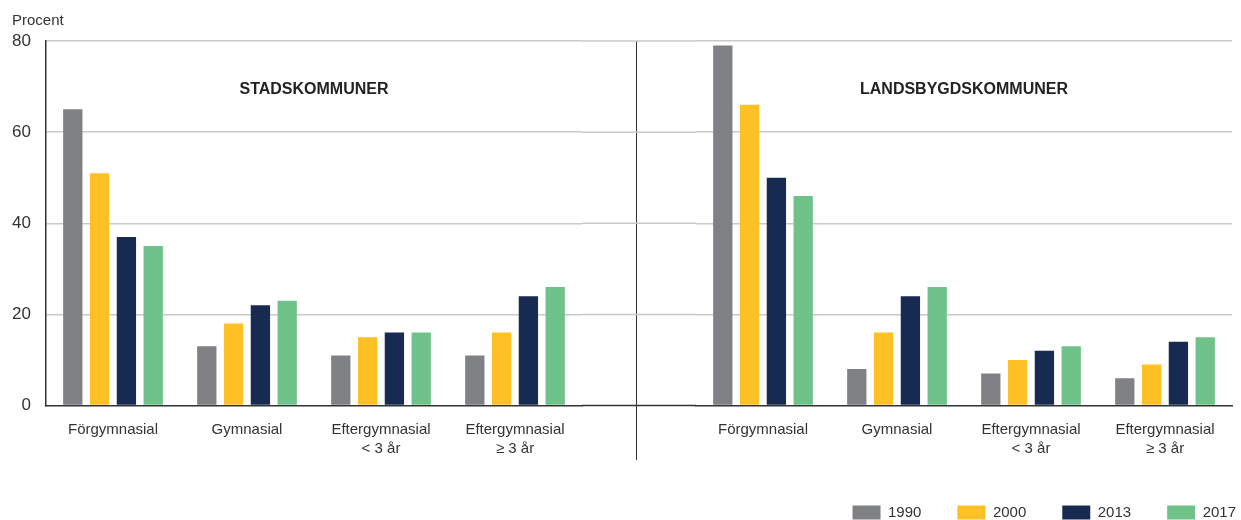 This screenshot has width=1241, height=520. I want to click on y-tick-label: 40, so click(21, 222).